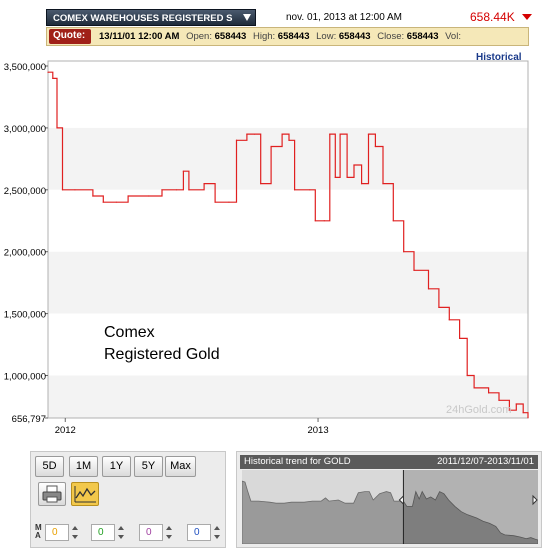  I want to click on historical-link: Historical, so click(499, 57).